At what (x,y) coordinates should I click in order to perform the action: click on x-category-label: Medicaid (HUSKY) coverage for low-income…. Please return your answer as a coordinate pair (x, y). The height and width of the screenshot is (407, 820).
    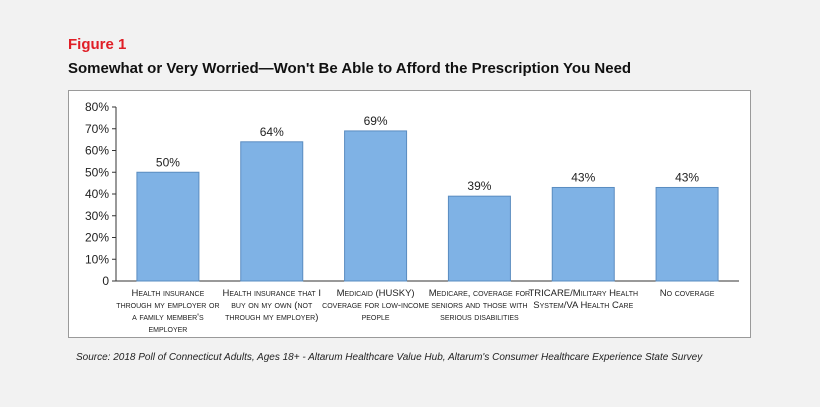
    Looking at the image, I should click on (375, 305).